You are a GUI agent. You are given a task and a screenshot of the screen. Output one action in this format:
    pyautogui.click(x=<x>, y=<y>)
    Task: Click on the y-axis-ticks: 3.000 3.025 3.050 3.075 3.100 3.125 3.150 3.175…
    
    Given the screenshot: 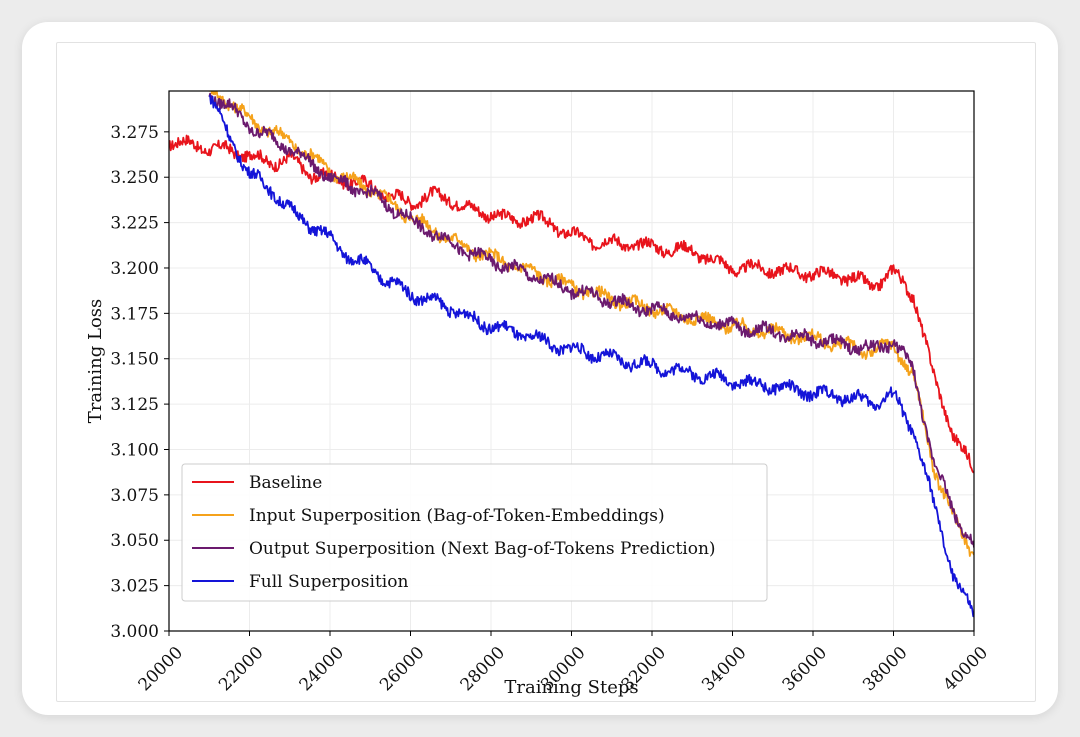 What is the action you would take?
    pyautogui.click(x=139, y=382)
    